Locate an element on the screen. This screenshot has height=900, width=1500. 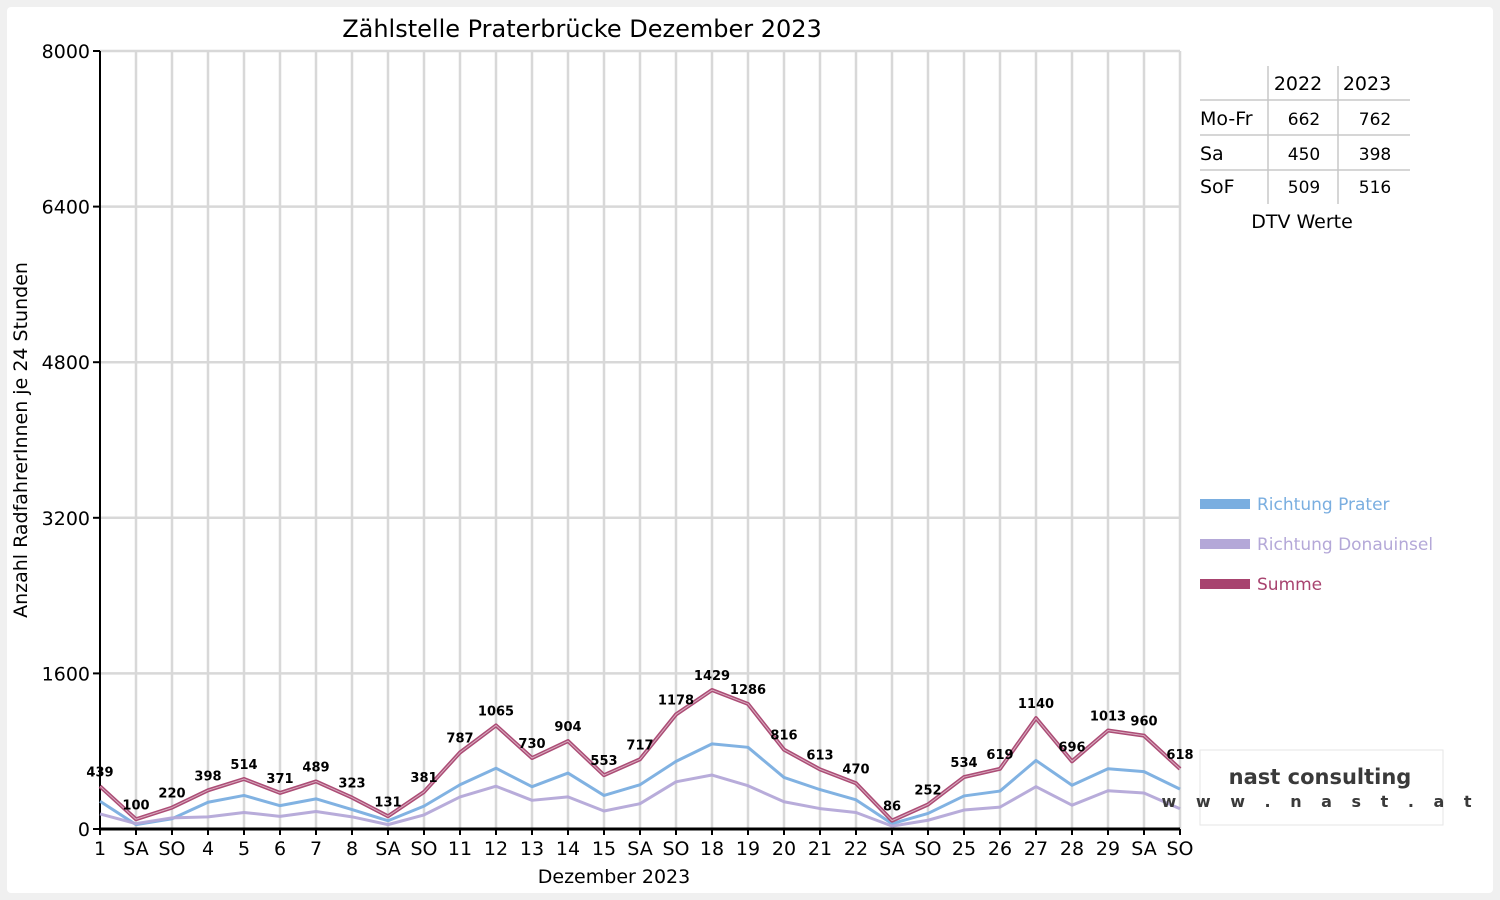
data-label: 613 is located at coordinates (819, 755).